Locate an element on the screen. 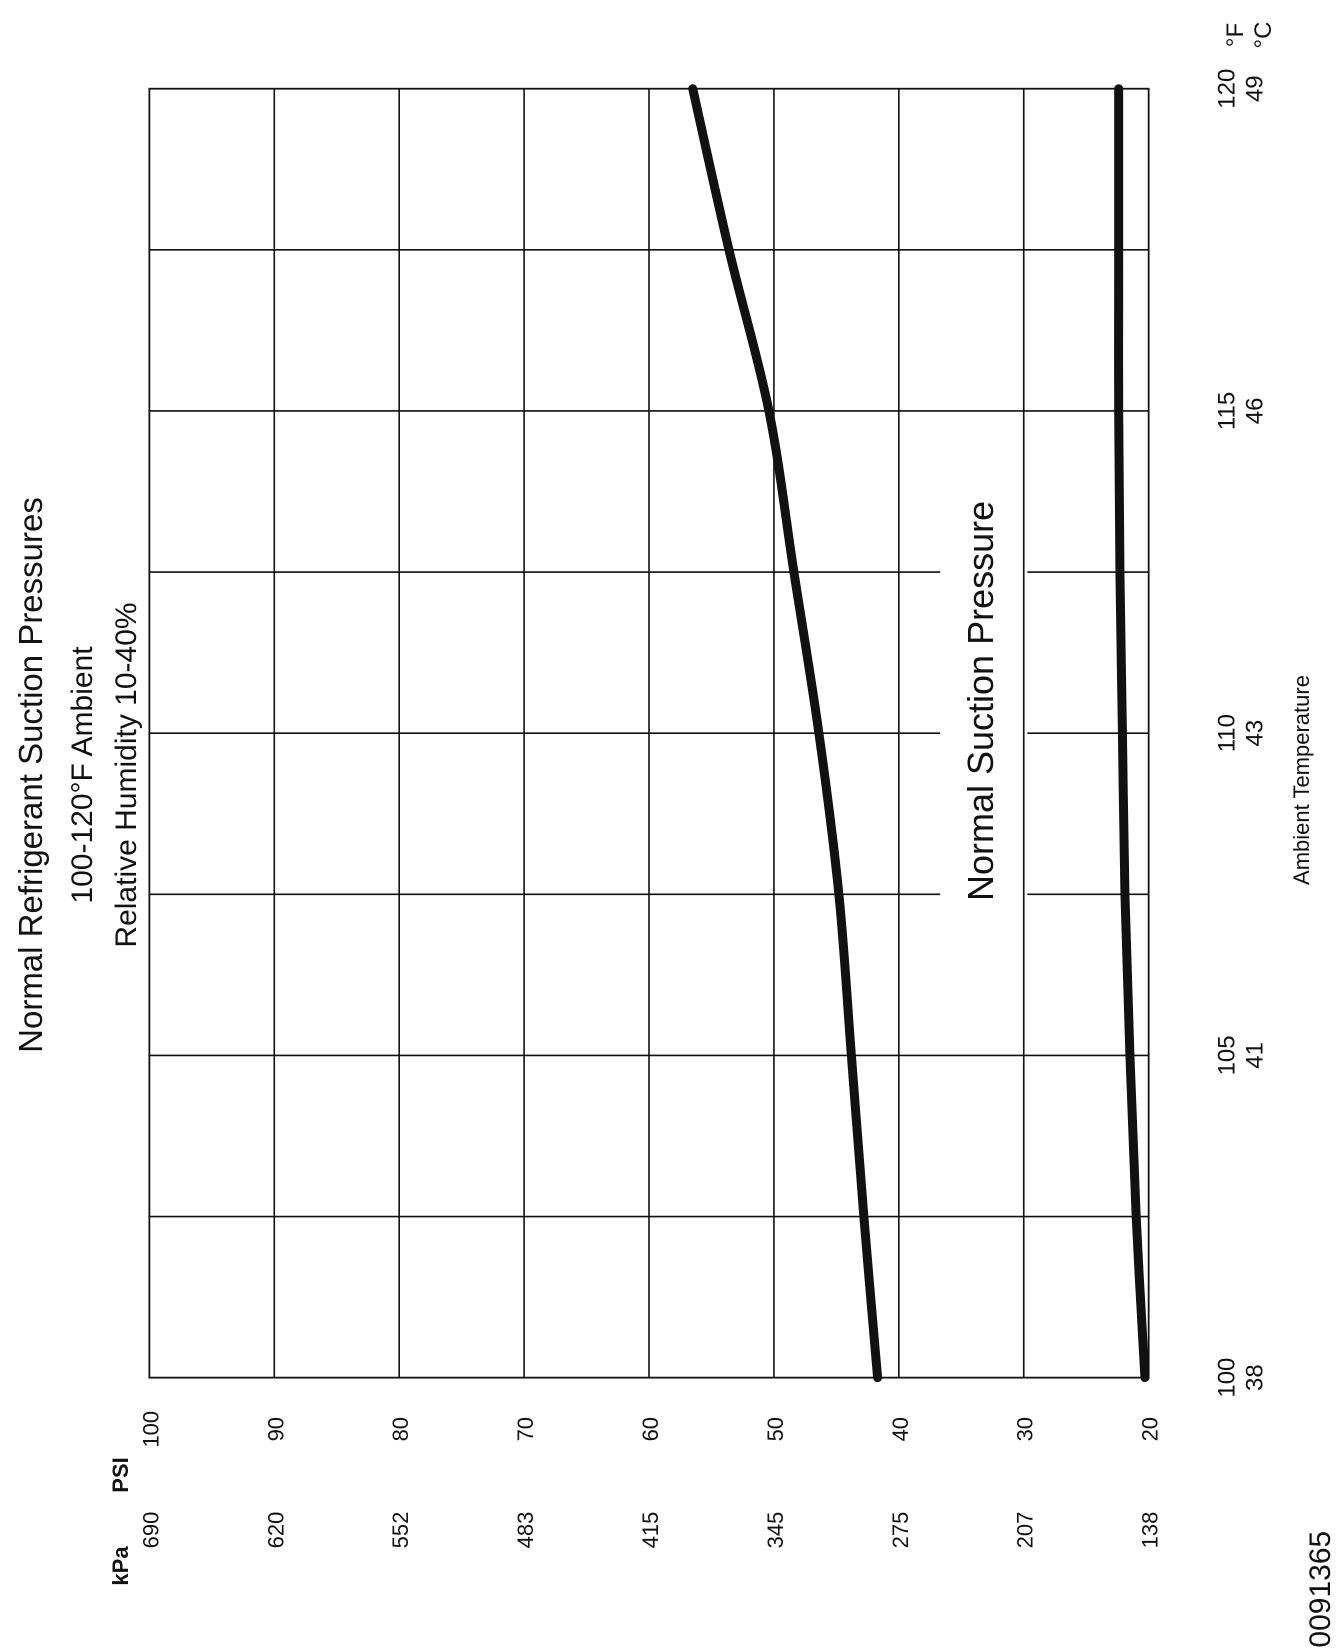  band-label: Normal Suction Pressure is located at coordinates (980, 701).